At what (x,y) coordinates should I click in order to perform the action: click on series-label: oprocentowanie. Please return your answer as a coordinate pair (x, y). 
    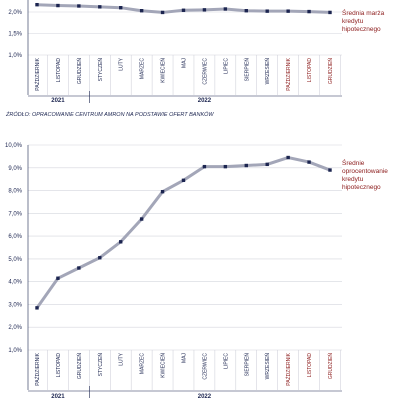
    Looking at the image, I should click on (365, 171).